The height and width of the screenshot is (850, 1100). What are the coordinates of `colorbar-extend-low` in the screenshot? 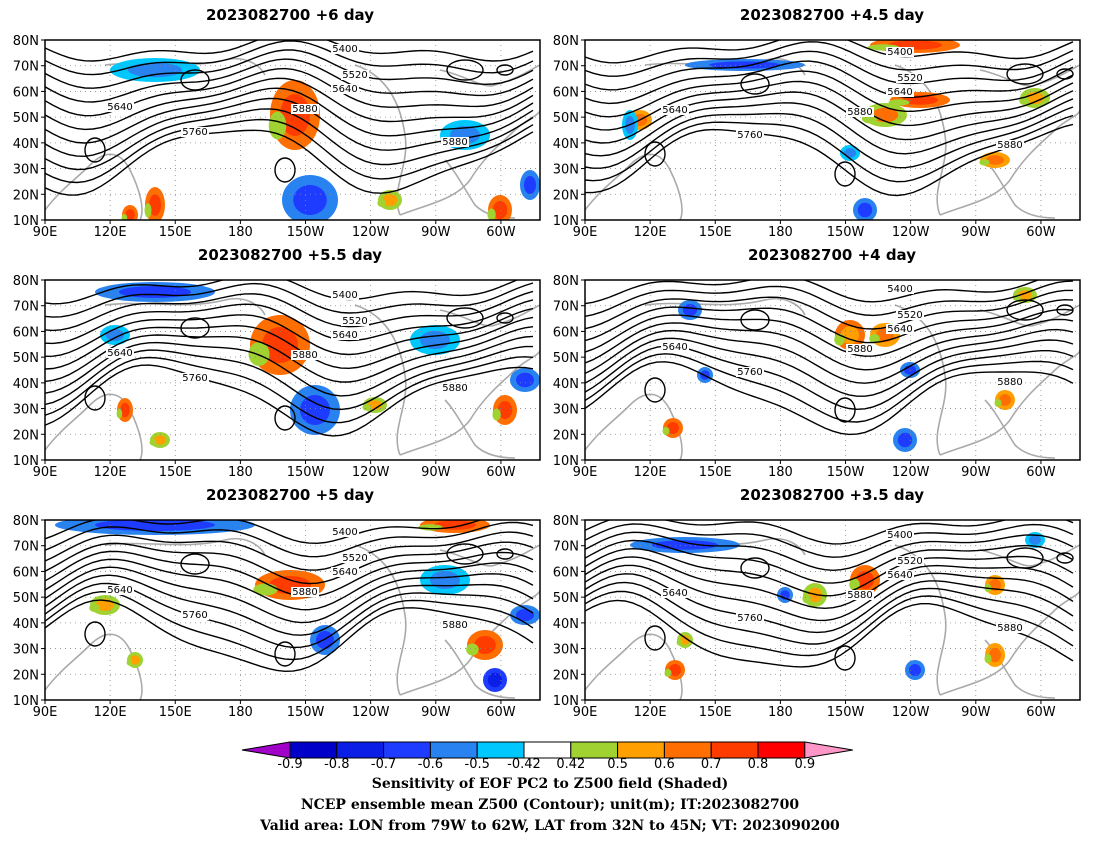 It's located at (266, 750).